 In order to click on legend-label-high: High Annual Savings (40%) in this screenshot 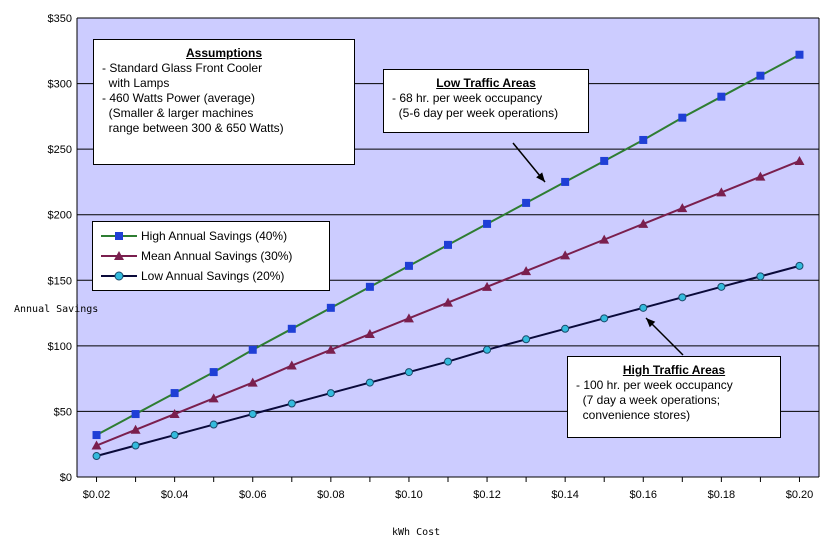, I will do `click(214, 235)`.